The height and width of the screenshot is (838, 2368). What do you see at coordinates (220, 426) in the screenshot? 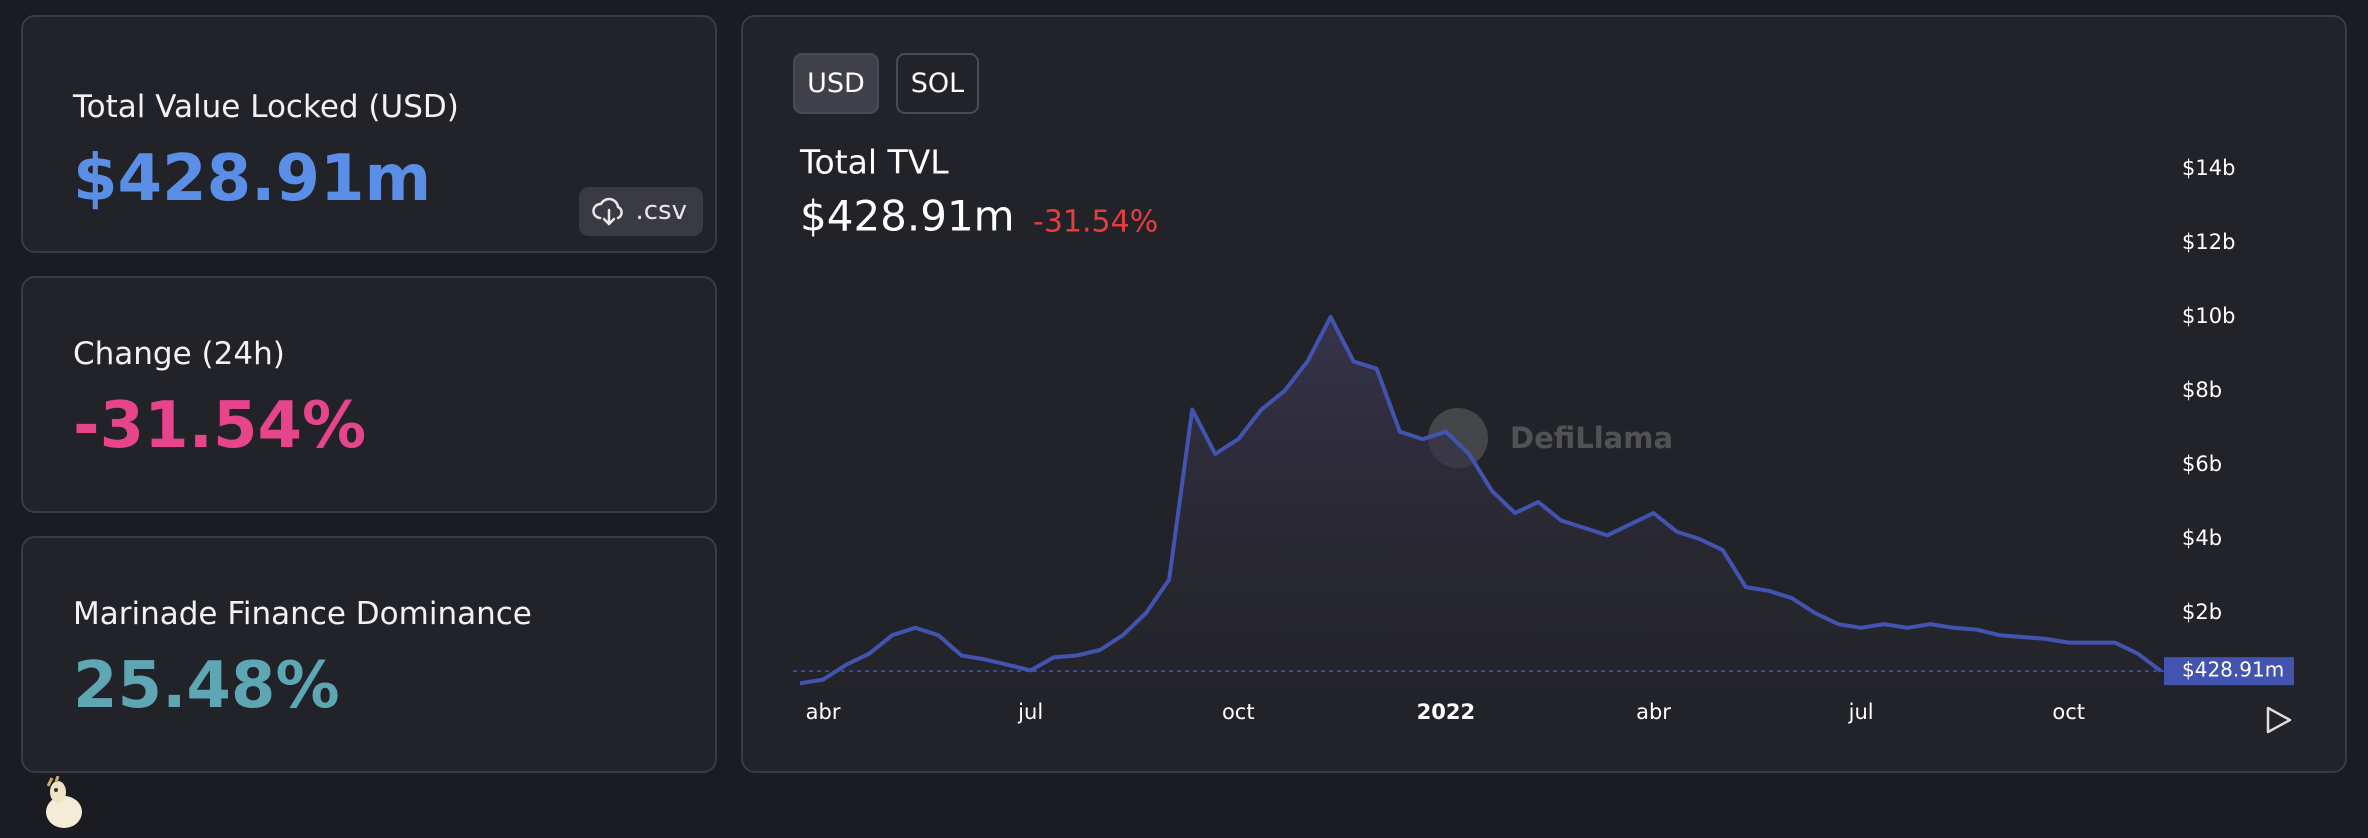
I see `card-value: -31.54%` at bounding box center [220, 426].